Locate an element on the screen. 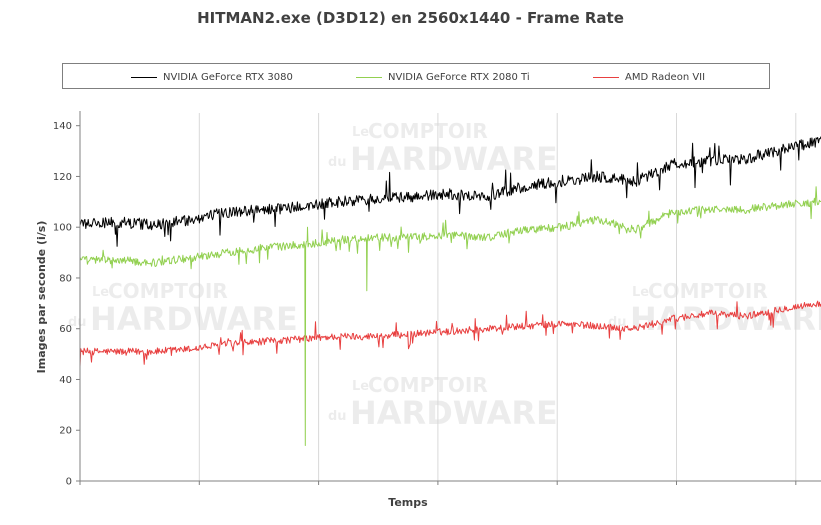 The image size is (821, 525). legend-label-rtx-2080-ti: NVIDIA GeForce RTX 2080 Ti is located at coordinates (459, 77).